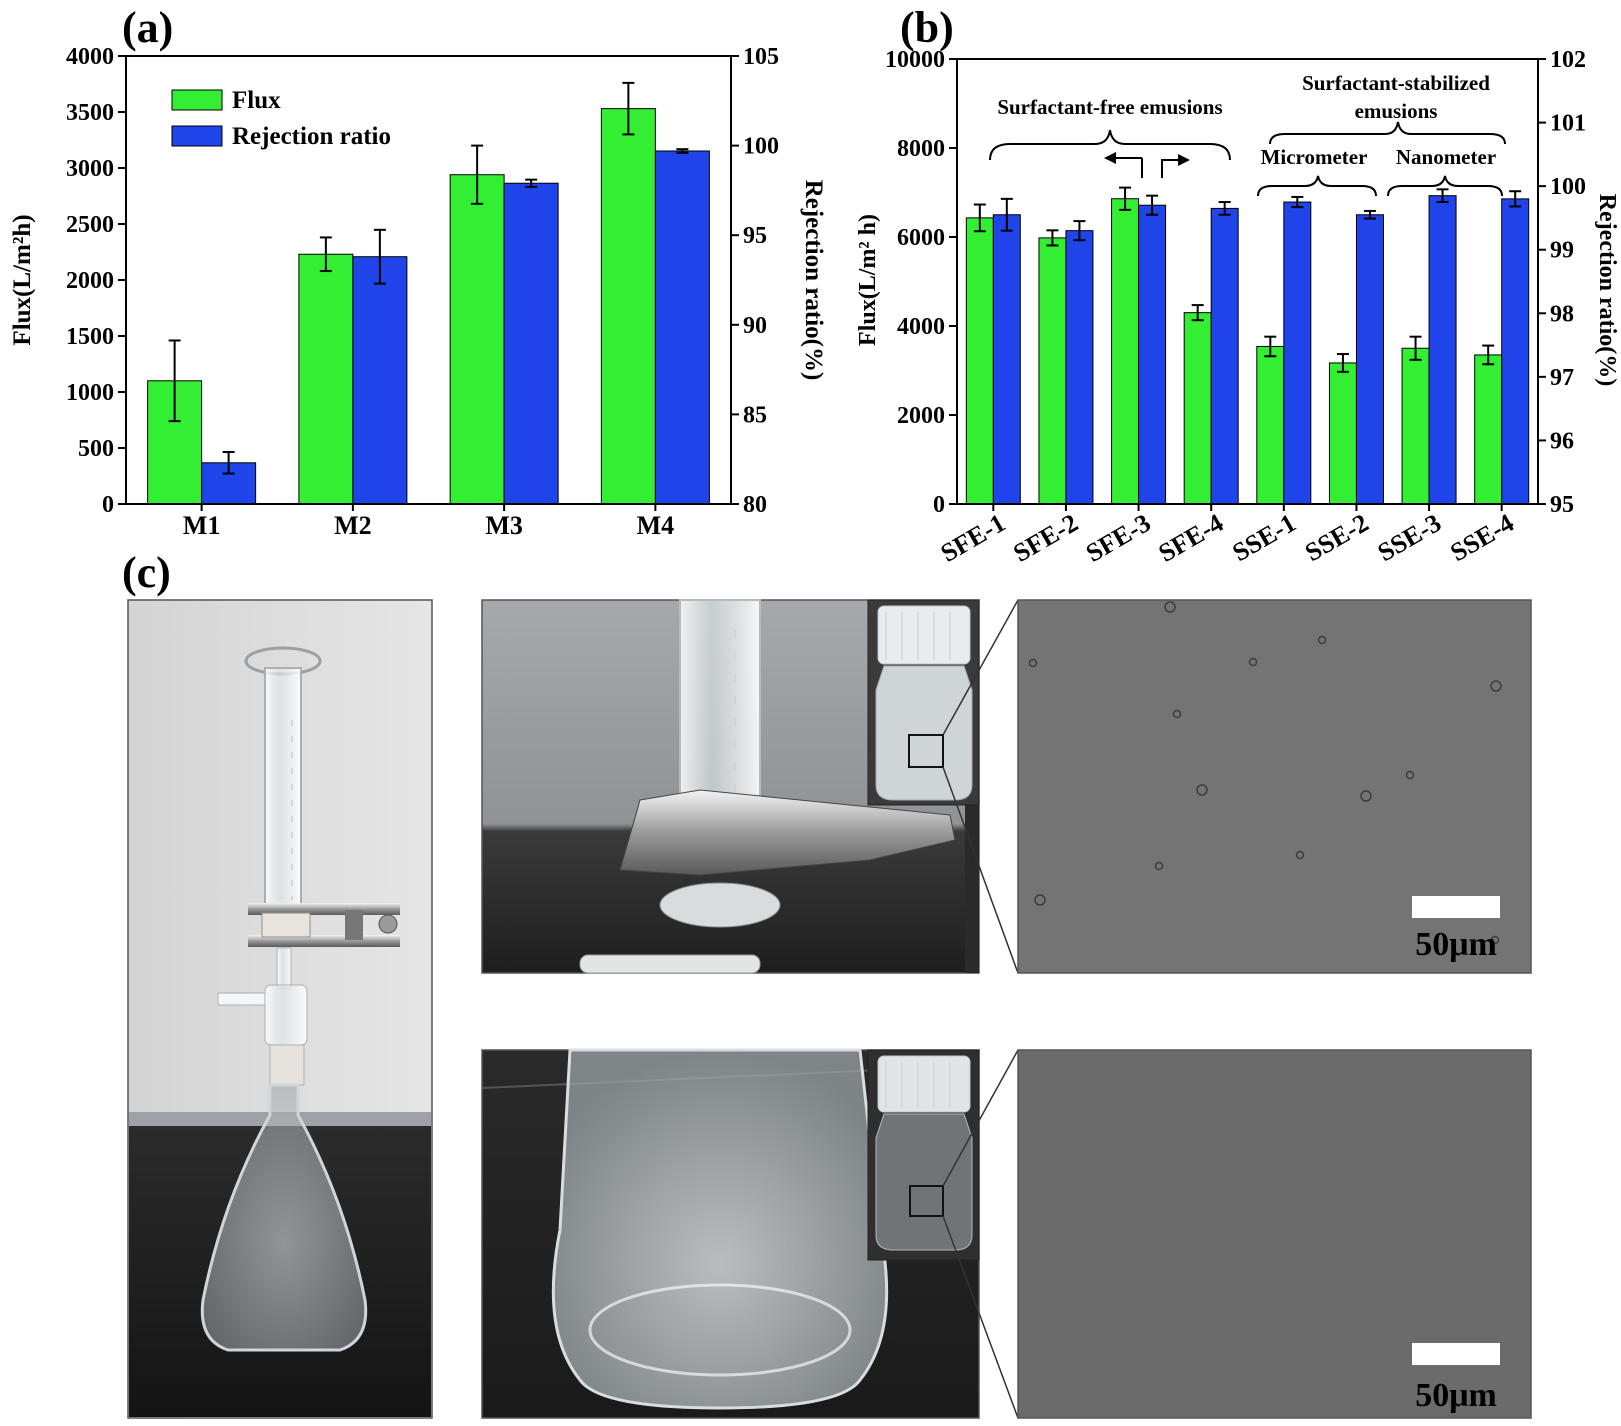 This screenshot has height=1426, width=1621. I want to click on b-y2-tick-label-6: 101, so click(1568, 124).